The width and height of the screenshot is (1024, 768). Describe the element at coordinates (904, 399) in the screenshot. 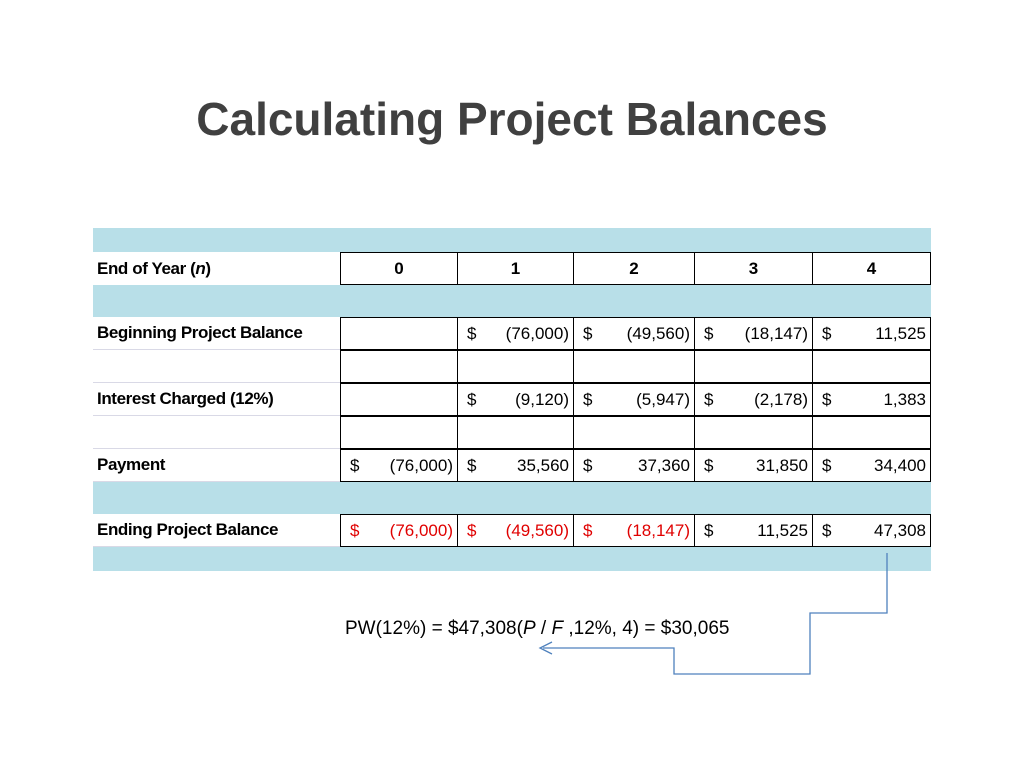

I see `amount: 1,383` at that location.